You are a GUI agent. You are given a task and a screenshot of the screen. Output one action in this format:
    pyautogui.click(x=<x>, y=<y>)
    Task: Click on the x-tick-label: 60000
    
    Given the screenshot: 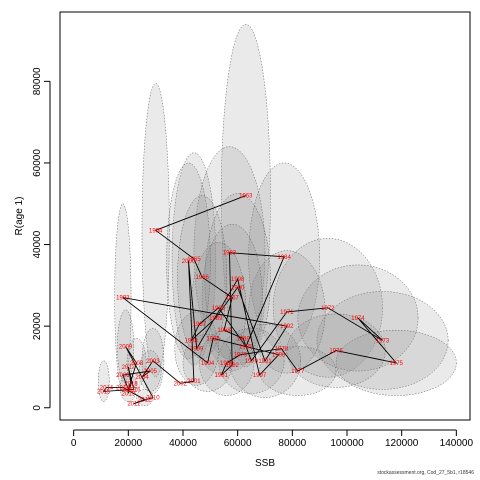 What is the action you would take?
    pyautogui.click(x=238, y=443)
    